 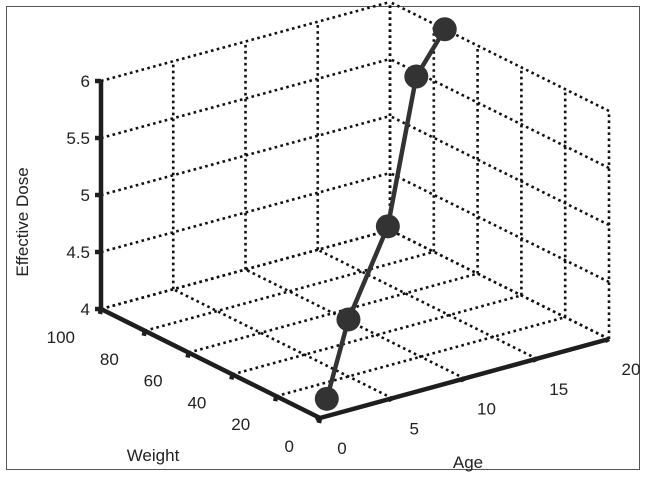 I want to click on y-tick-label: 100, so click(x=61, y=337).